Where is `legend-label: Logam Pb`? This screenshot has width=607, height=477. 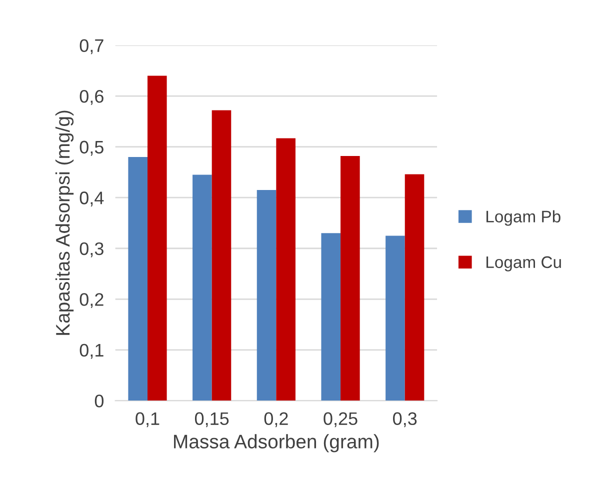 legend-label: Logam Pb is located at coordinates (523, 218).